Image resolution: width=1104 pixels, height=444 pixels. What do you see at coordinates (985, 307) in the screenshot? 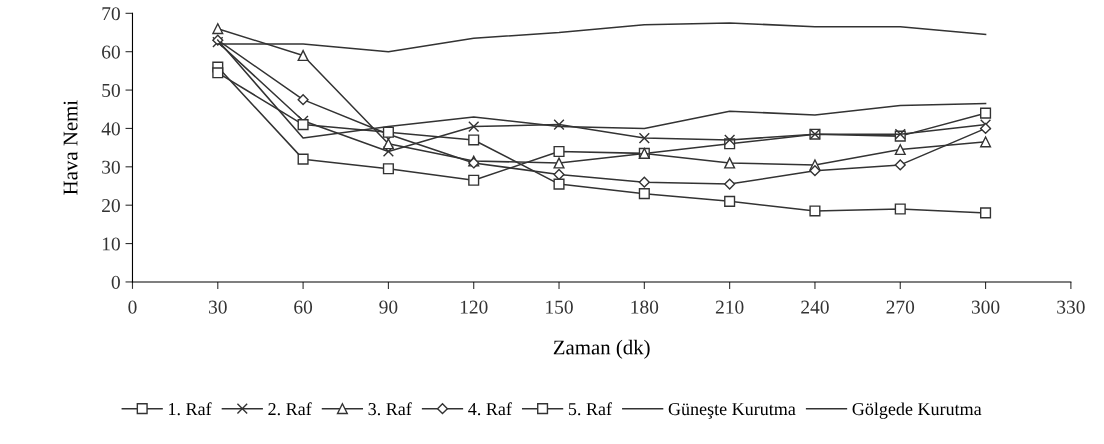
I see `x-tick-label: 300` at bounding box center [985, 307].